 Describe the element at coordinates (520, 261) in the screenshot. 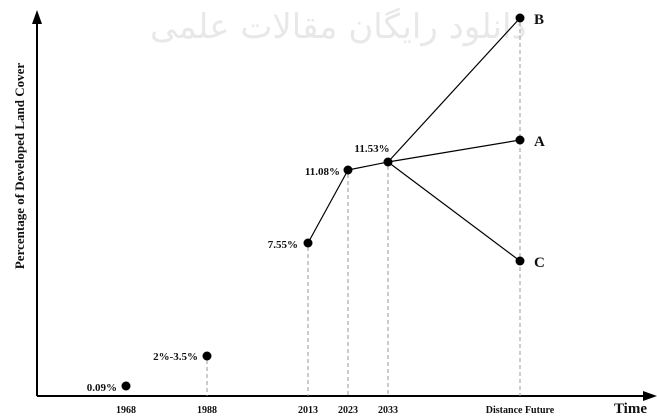

I see `point-scenario-C` at that location.